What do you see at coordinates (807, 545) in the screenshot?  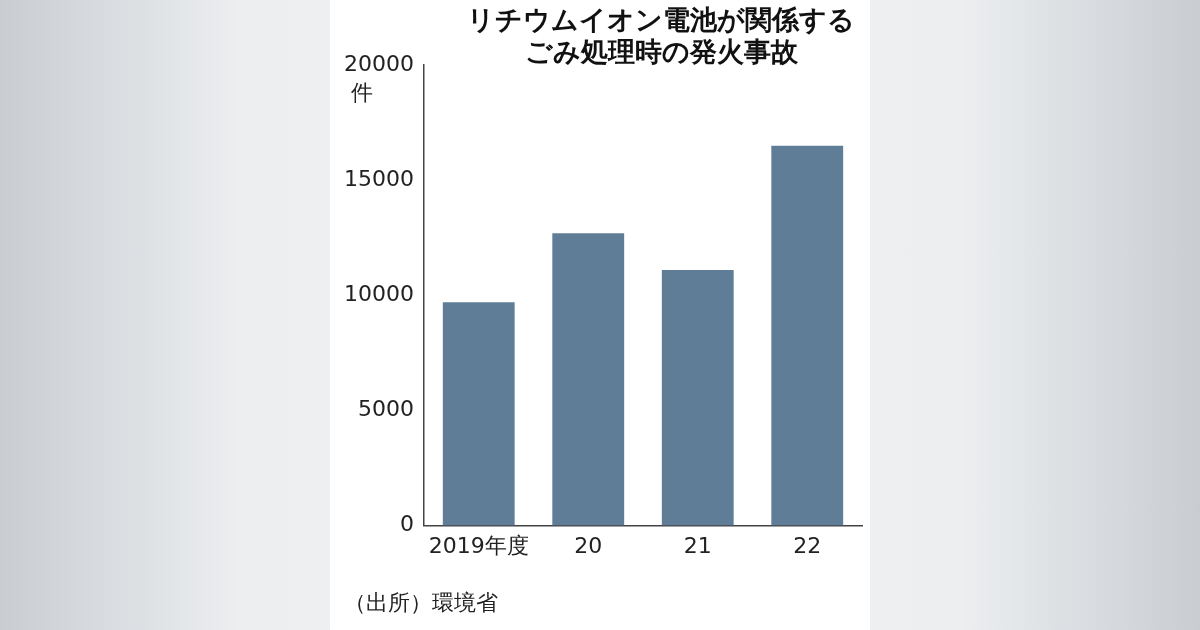 I see `x-tick-label: 22` at bounding box center [807, 545].